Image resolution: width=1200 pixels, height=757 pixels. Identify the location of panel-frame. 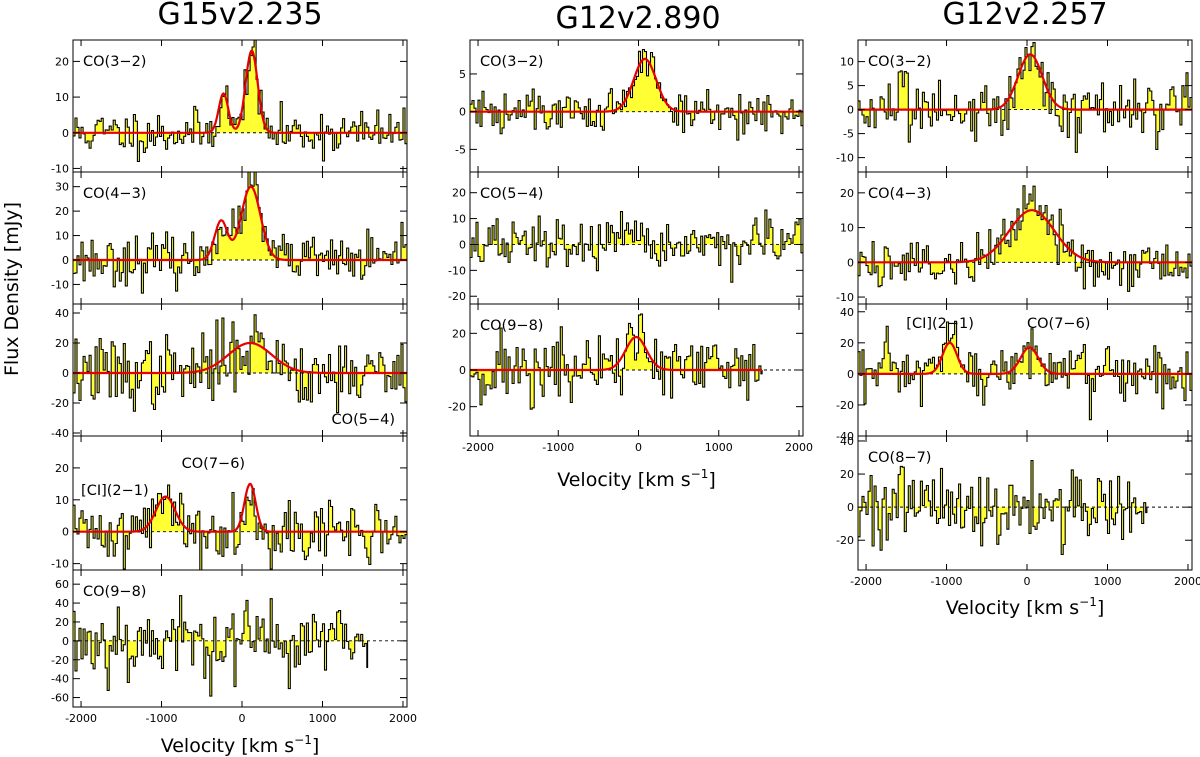
(240, 638).